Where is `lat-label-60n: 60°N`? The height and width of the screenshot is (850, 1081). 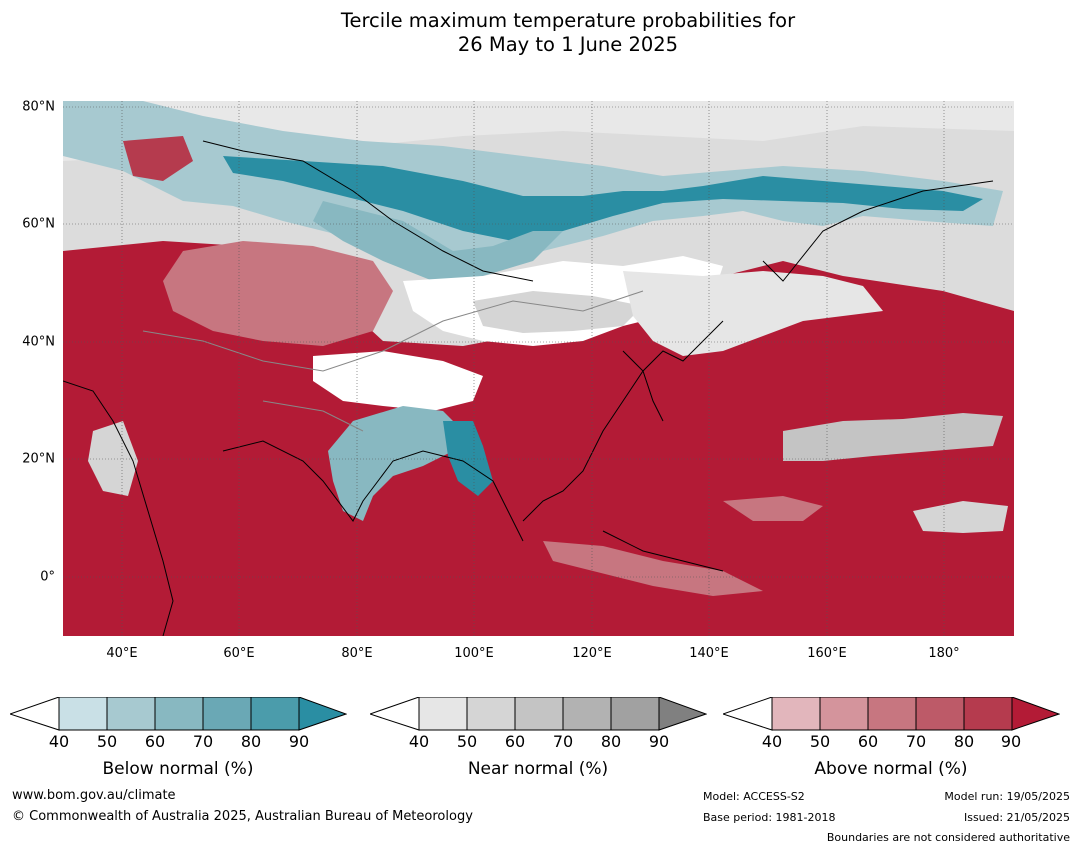
lat-label-60n: 60°N is located at coordinates (38, 224).